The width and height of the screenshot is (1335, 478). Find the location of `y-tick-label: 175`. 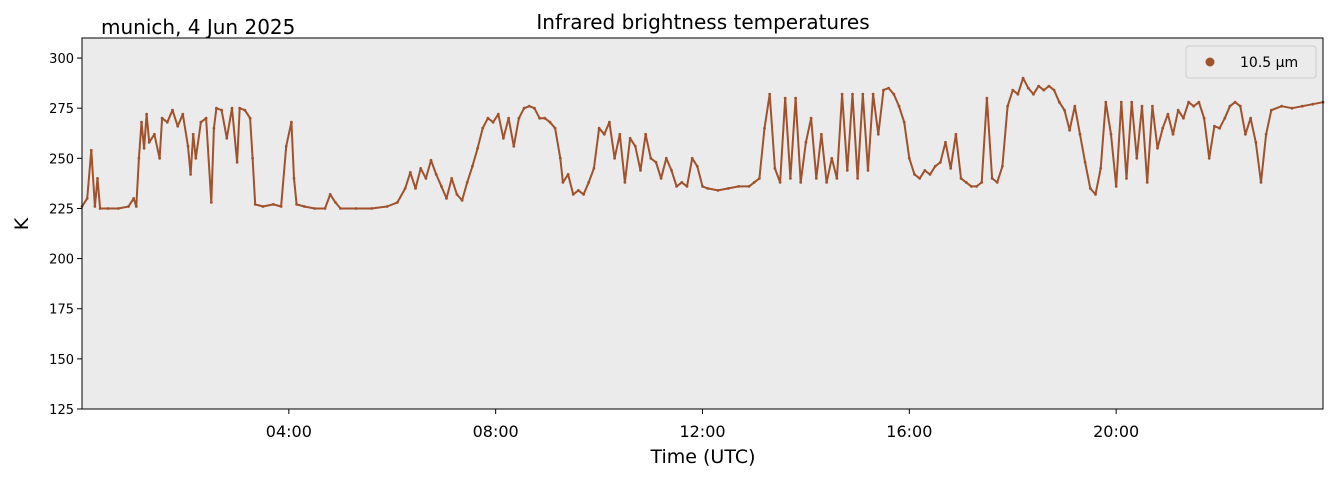

y-tick-label: 175 is located at coordinates (61, 310).